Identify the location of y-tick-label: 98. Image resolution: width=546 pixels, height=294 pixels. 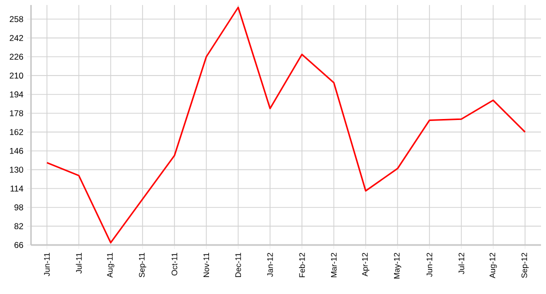
(19, 207).